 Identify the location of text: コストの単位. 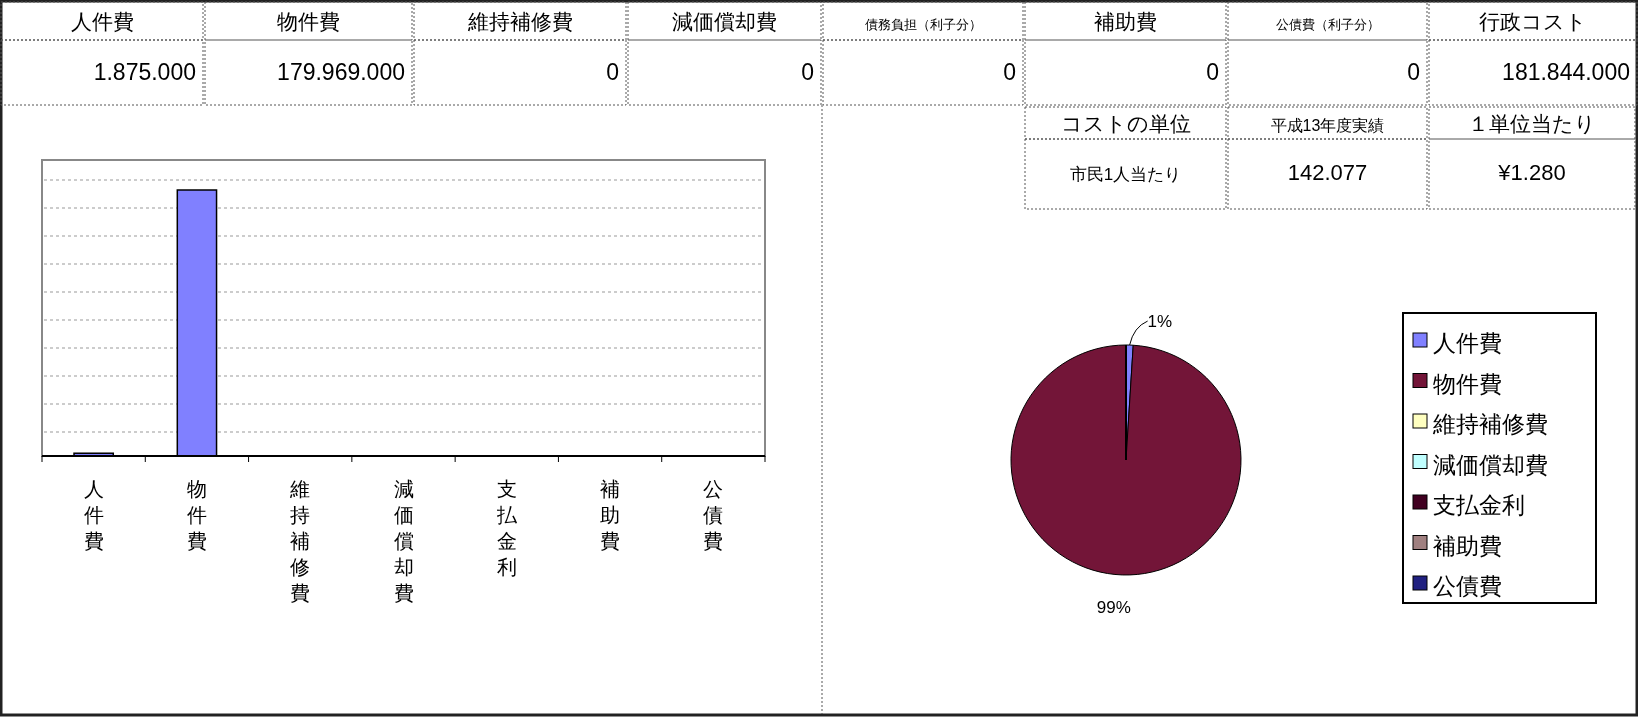
(1125, 123).